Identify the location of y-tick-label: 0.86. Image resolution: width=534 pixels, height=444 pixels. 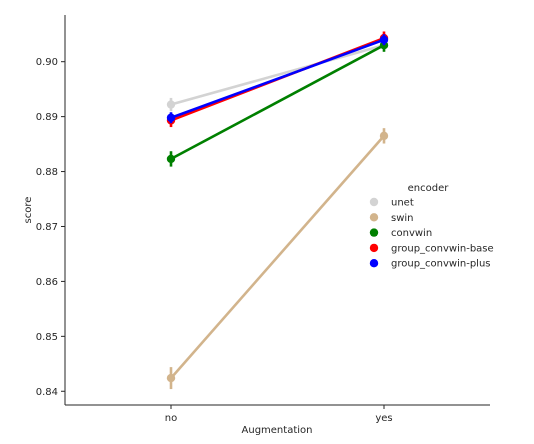
(47, 282).